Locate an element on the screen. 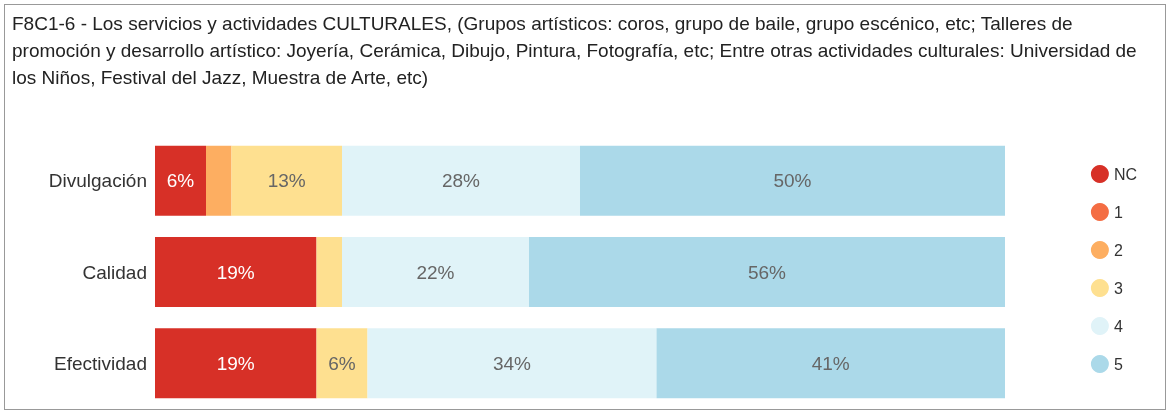 The image size is (1172, 414). data-label: 28% is located at coordinates (461, 181).